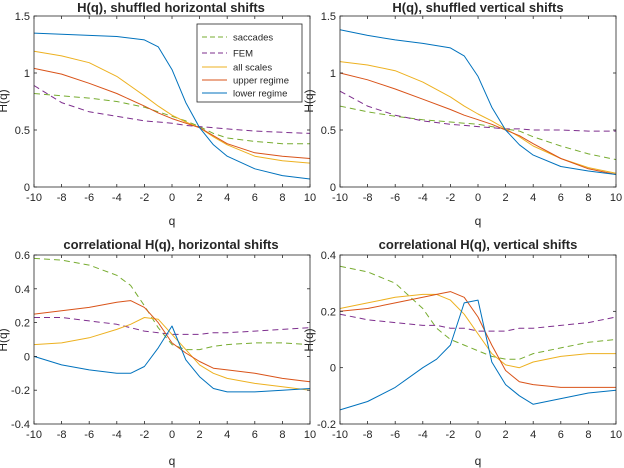  What do you see at coordinates (253, 38) in the screenshot?
I see `legend-label-saccades: saccades` at bounding box center [253, 38].